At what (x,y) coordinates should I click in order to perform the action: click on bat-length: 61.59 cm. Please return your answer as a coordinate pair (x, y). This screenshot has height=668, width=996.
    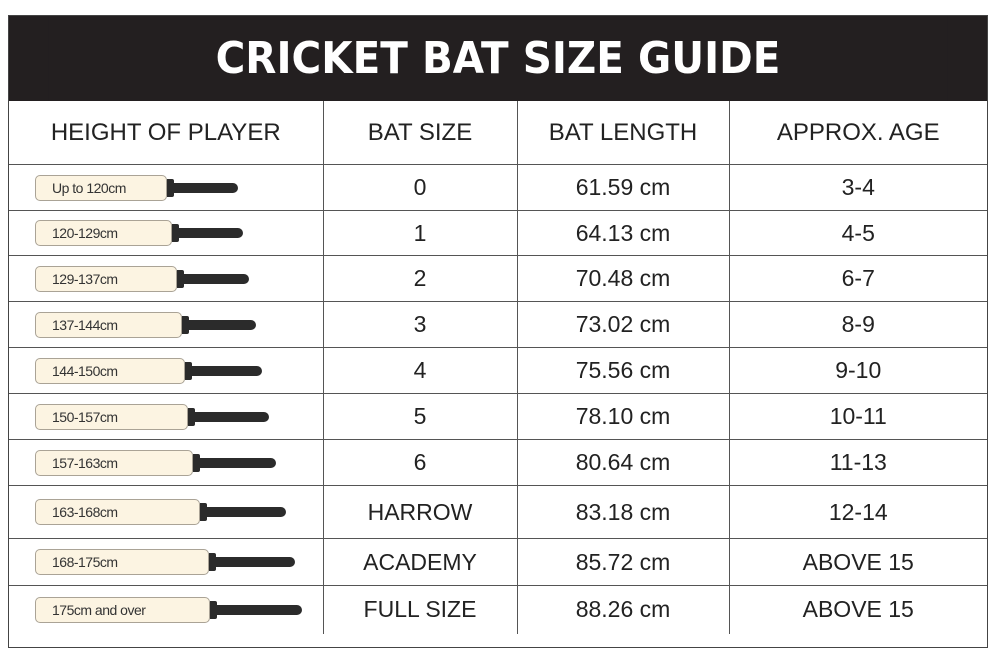
    Looking at the image, I should click on (623, 187).